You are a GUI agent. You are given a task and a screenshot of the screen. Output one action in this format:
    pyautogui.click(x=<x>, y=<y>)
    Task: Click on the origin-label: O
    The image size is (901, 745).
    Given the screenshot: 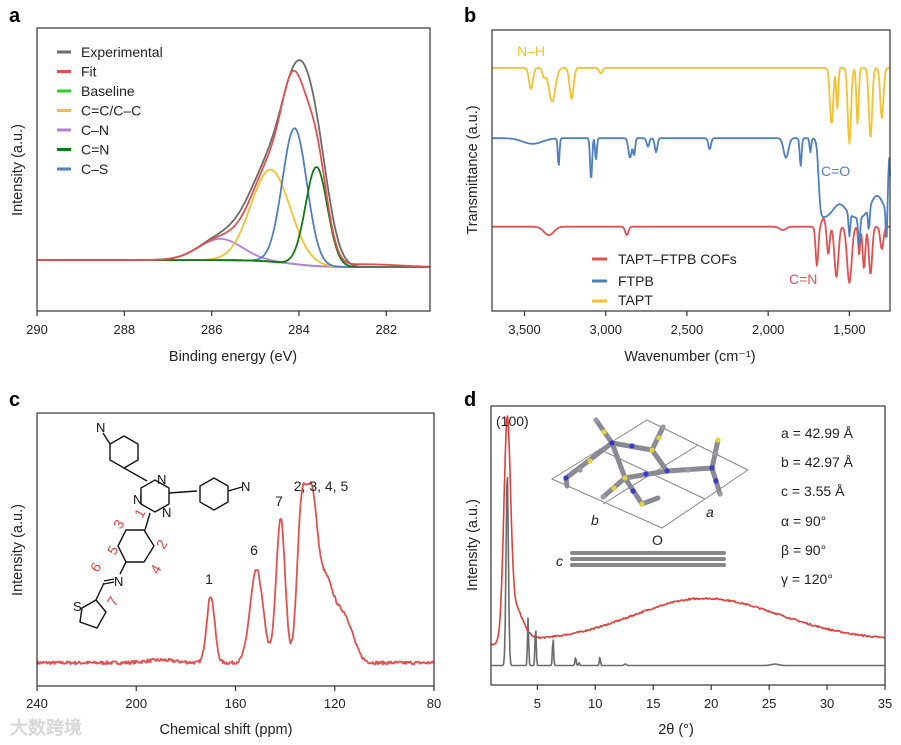 What is the action you would take?
    pyautogui.click(x=657, y=540)
    